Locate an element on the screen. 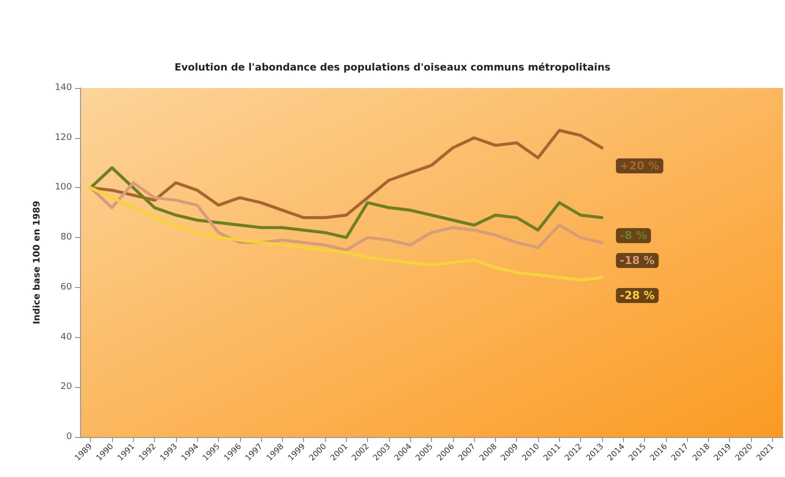 Image resolution: width=785 pixels, height=477 pixels. y-tick-label: 20 is located at coordinates (66, 387).